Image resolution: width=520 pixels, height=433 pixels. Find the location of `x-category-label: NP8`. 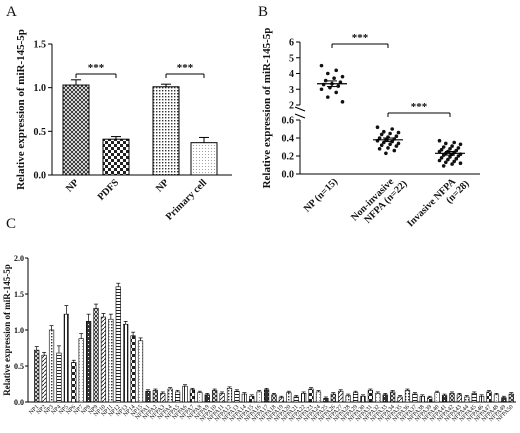

x-category-label: NP8 is located at coordinates (86, 410).